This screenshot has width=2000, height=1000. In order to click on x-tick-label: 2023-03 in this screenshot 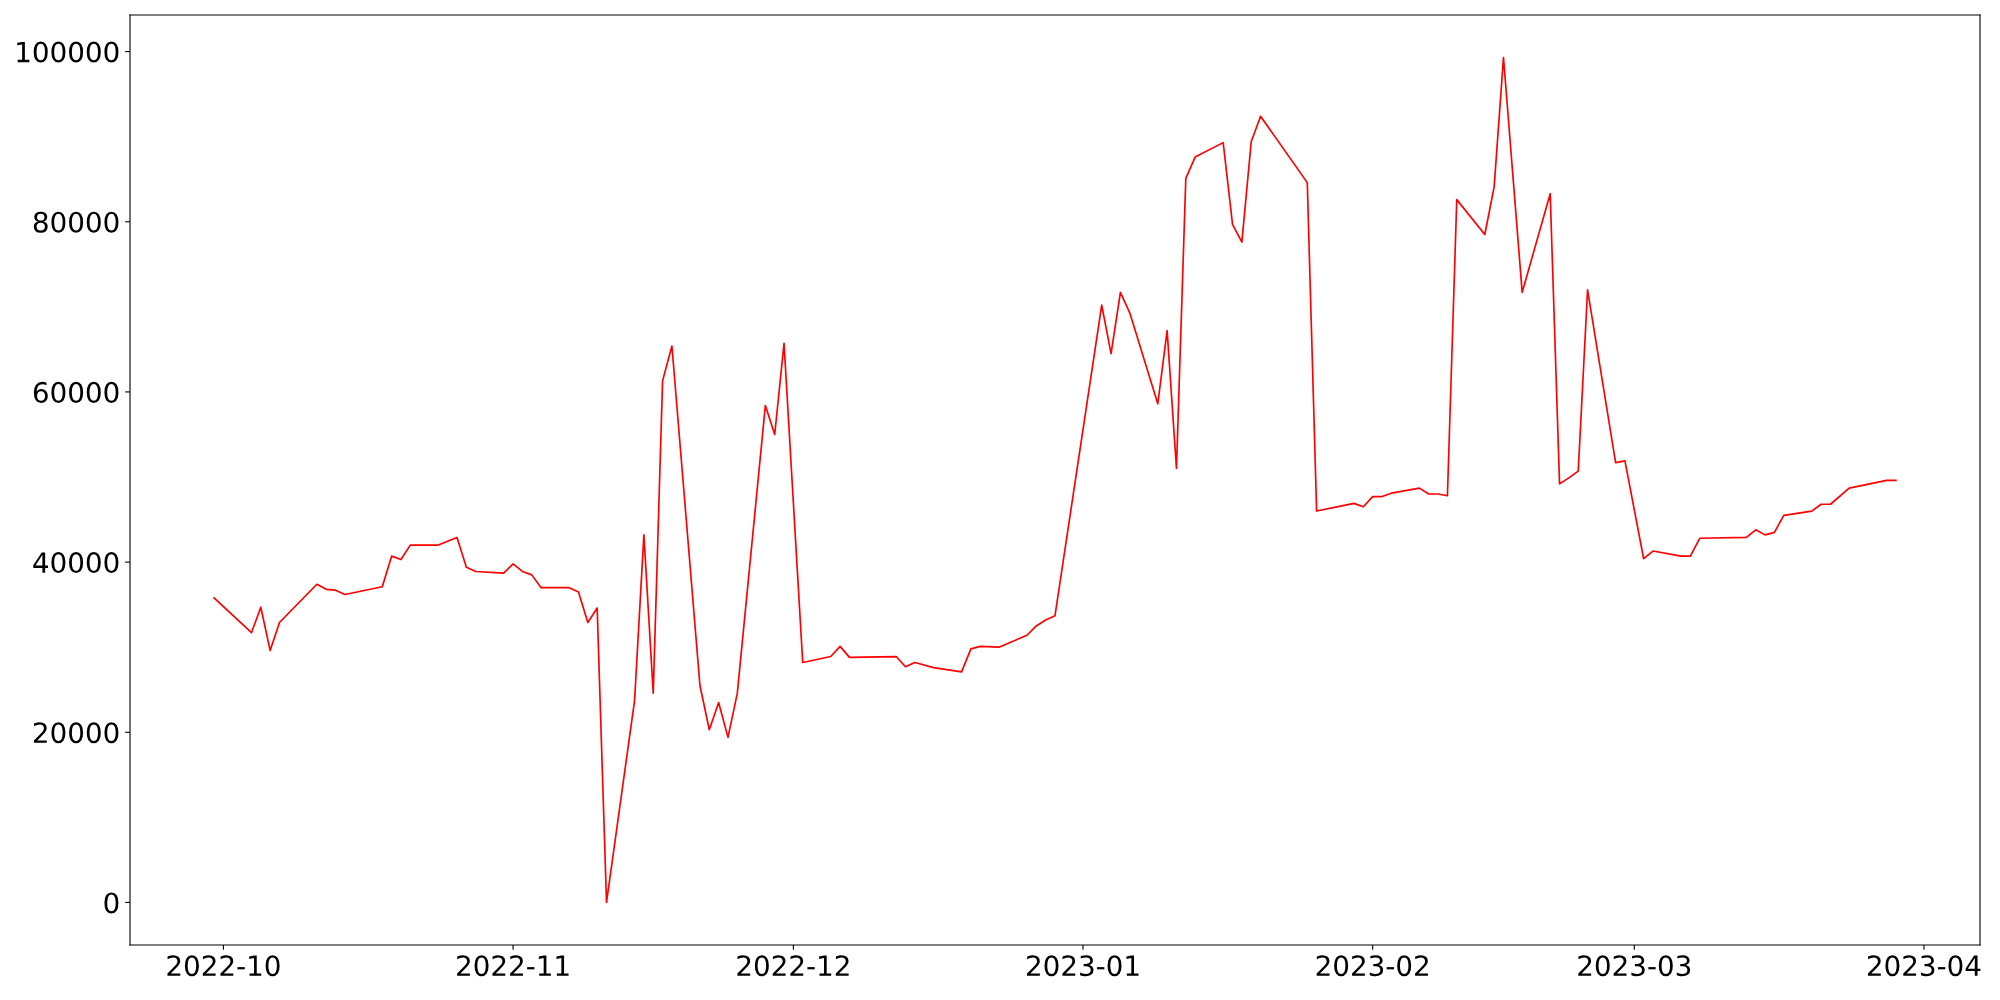, I will do `click(1634, 966)`.